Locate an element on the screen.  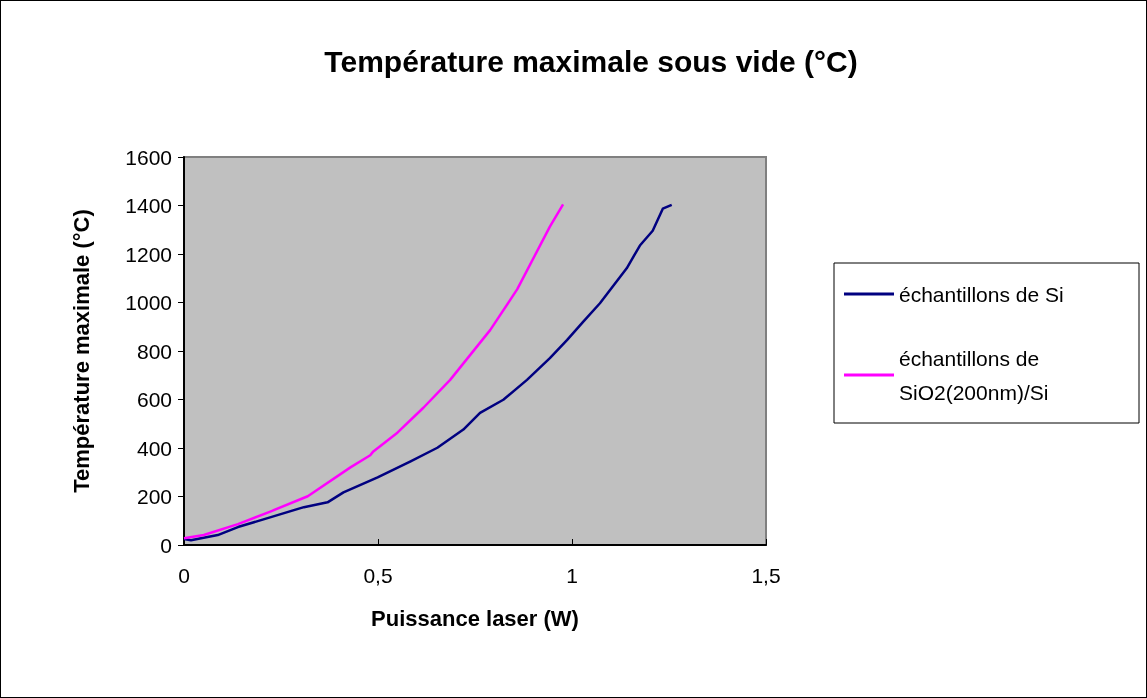
y-tick-label: 1200 is located at coordinates (148, 254).